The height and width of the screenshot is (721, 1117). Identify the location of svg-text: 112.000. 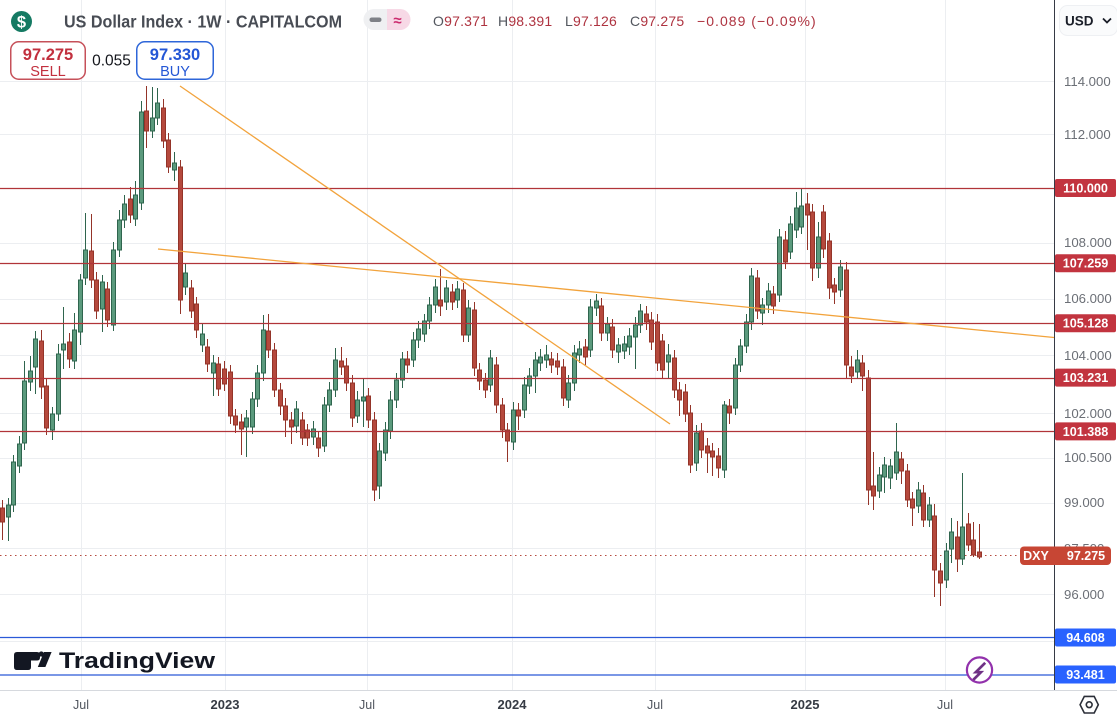
(1087, 134).